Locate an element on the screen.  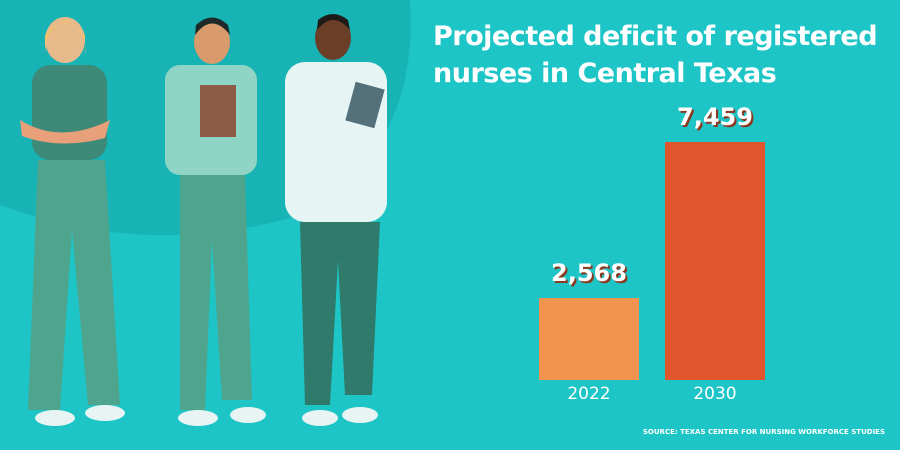
value-label: 2,568 is located at coordinates (589, 273).